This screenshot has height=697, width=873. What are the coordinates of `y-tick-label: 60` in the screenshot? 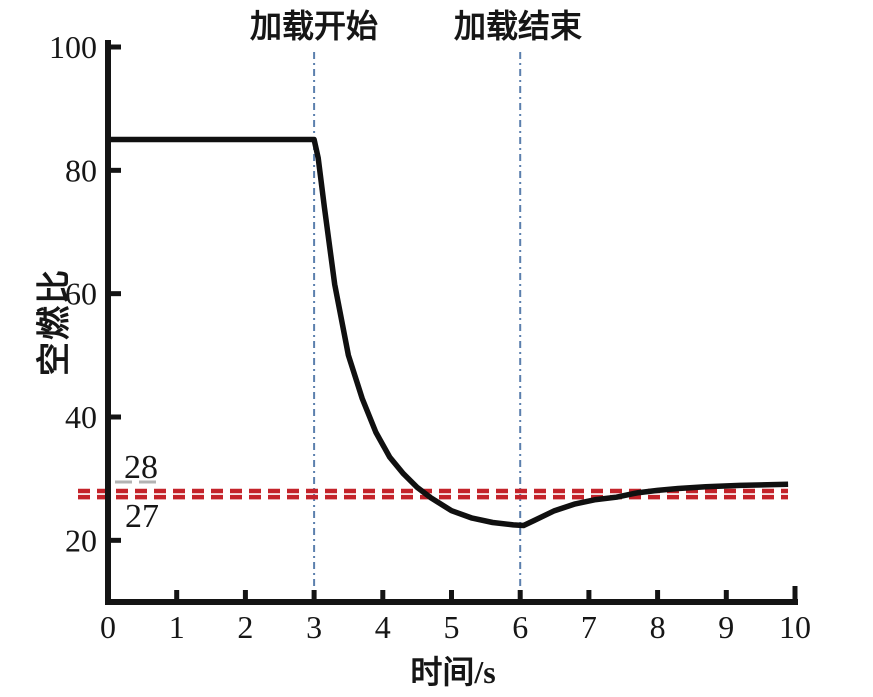 It's located at (81, 294).